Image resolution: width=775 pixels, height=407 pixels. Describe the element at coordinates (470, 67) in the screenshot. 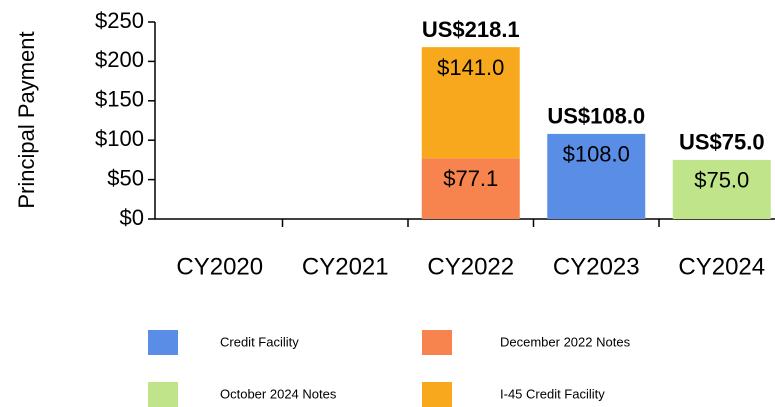

I see `value-label: $141.0` at that location.